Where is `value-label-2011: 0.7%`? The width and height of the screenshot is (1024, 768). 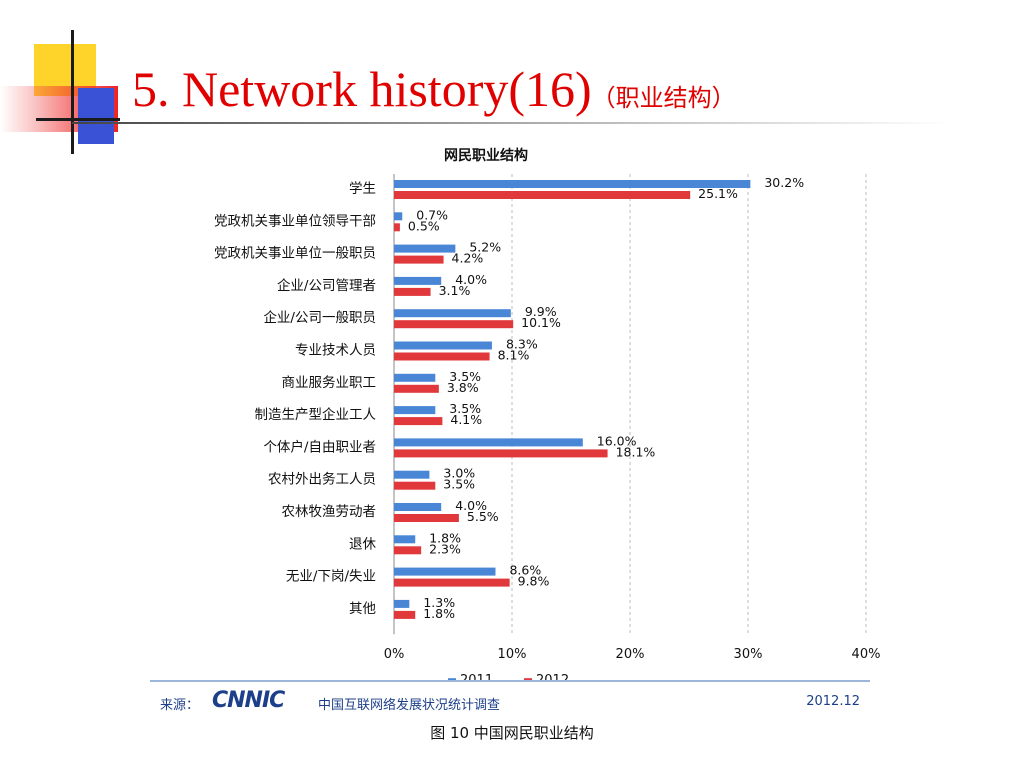
value-label-2011: 0.7% is located at coordinates (432, 214).